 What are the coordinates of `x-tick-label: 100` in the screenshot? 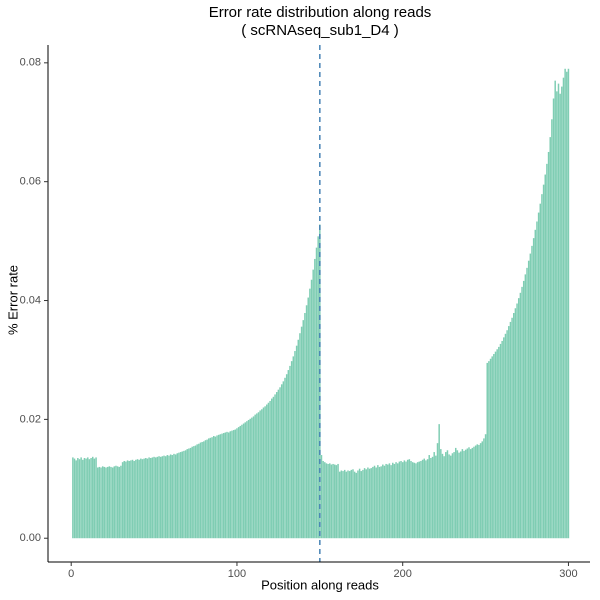 It's located at (237, 574).